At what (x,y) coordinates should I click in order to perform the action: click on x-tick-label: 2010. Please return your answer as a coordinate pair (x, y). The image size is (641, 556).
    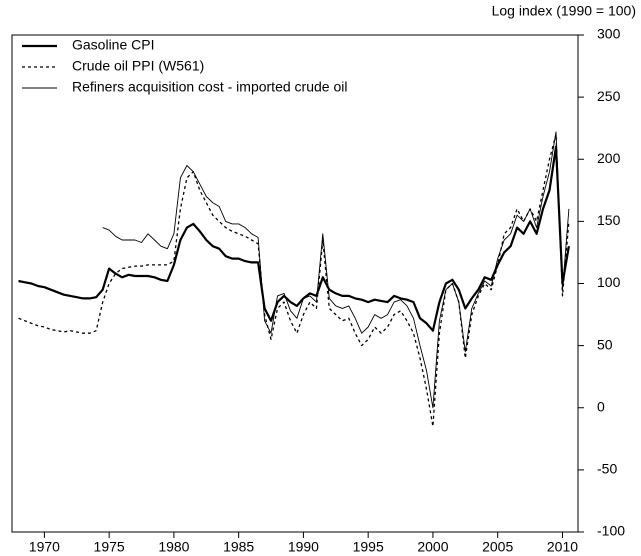
    Looking at the image, I should click on (562, 547).